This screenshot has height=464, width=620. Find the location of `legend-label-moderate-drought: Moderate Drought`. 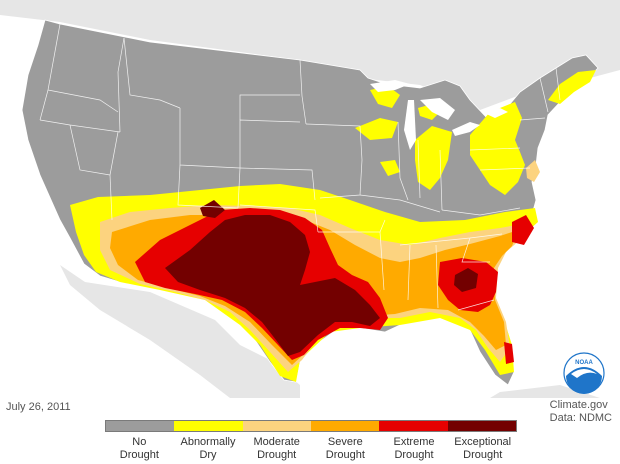

legend-label-moderate-drought: Moderate Drought is located at coordinates (276, 448).